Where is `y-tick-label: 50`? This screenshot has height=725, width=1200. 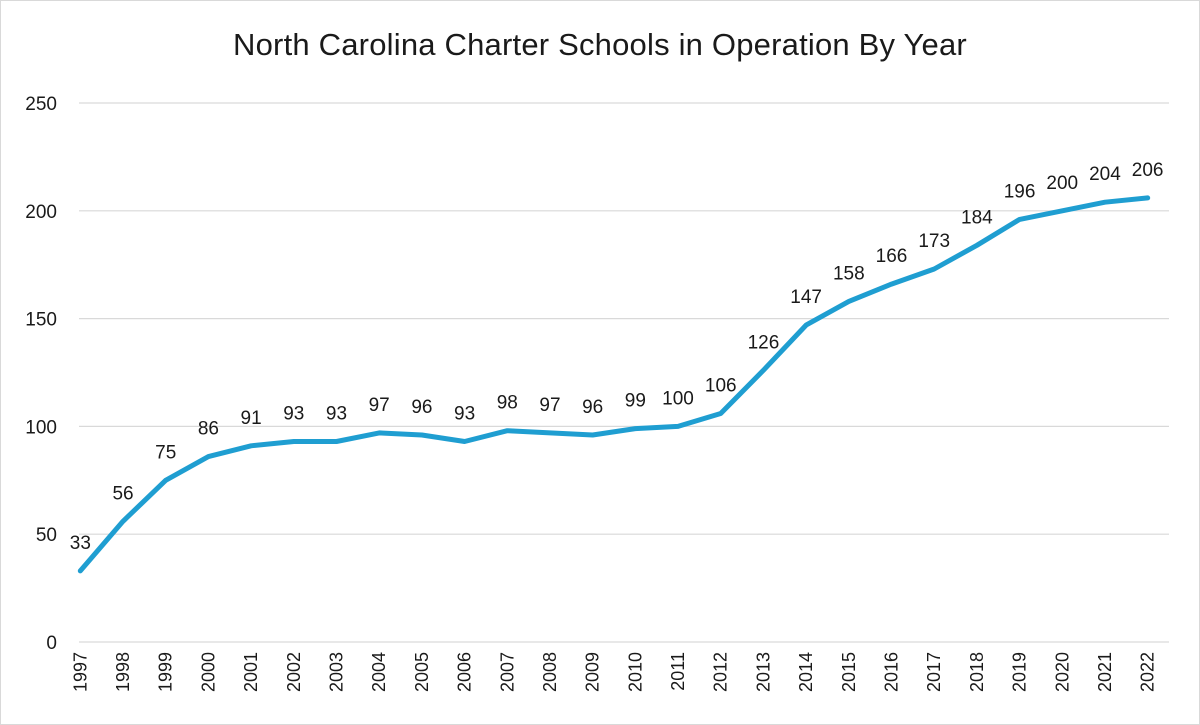
y-tick-label: 50 is located at coordinates (46, 535).